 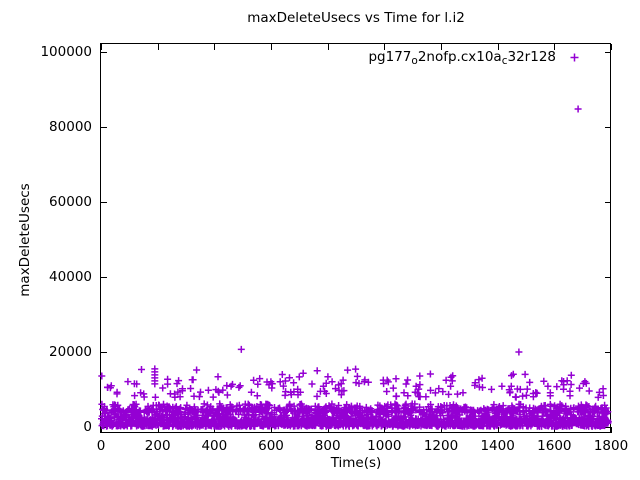 I want to click on x-tick-label: 1800, so click(x=611, y=446).